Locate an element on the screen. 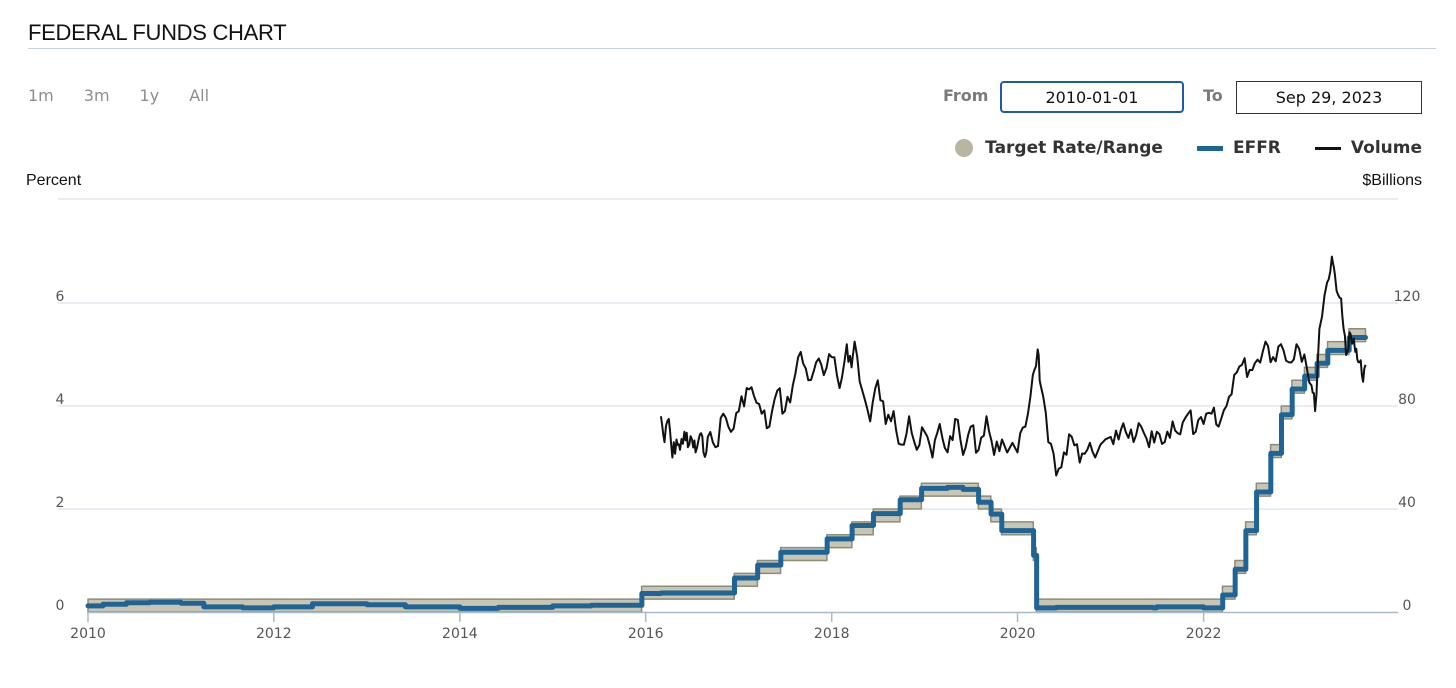  legend-item-effr: EFFR is located at coordinates (1238, 148).